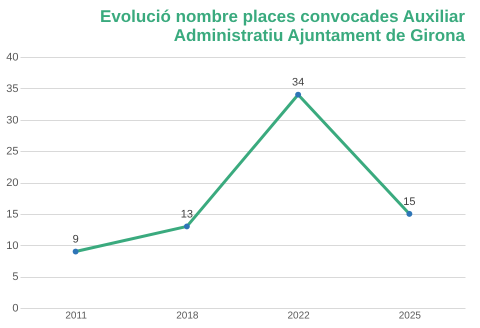  What do you see at coordinates (75, 240) in the screenshot?
I see `data-label: 9` at bounding box center [75, 240].